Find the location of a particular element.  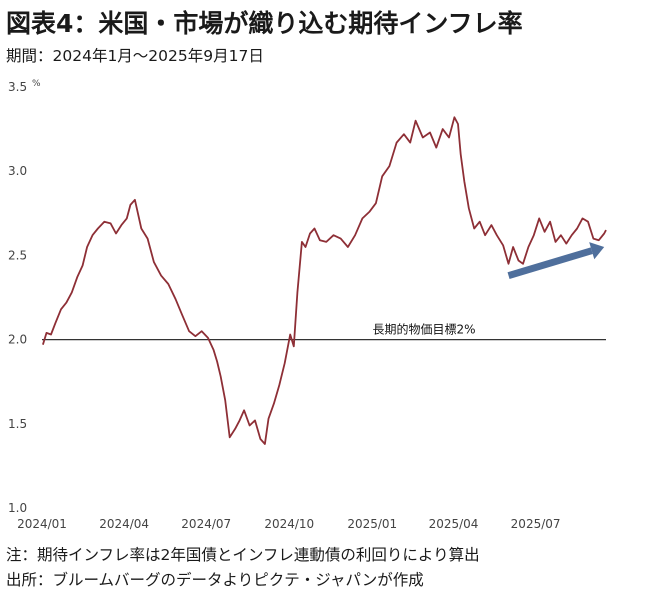

y-tick-label: 3.0 is located at coordinates (17, 171).